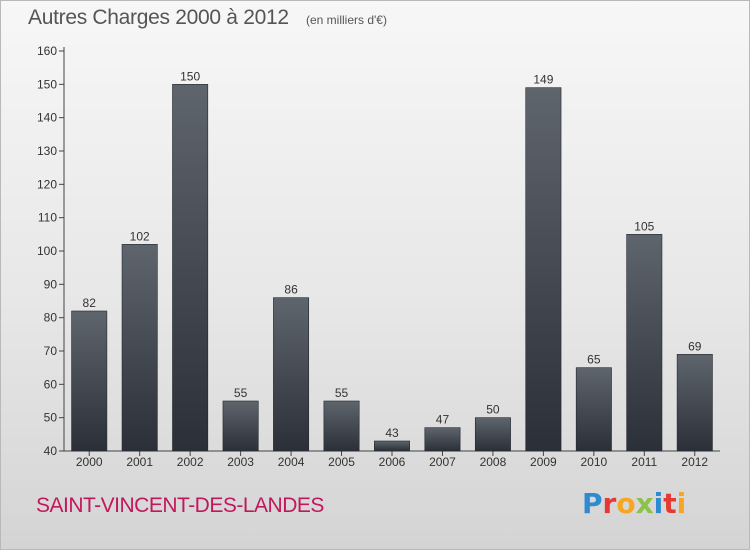 The image size is (750, 550). Describe the element at coordinates (47, 84) in the screenshot. I see `y-tick-label: 150` at that location.